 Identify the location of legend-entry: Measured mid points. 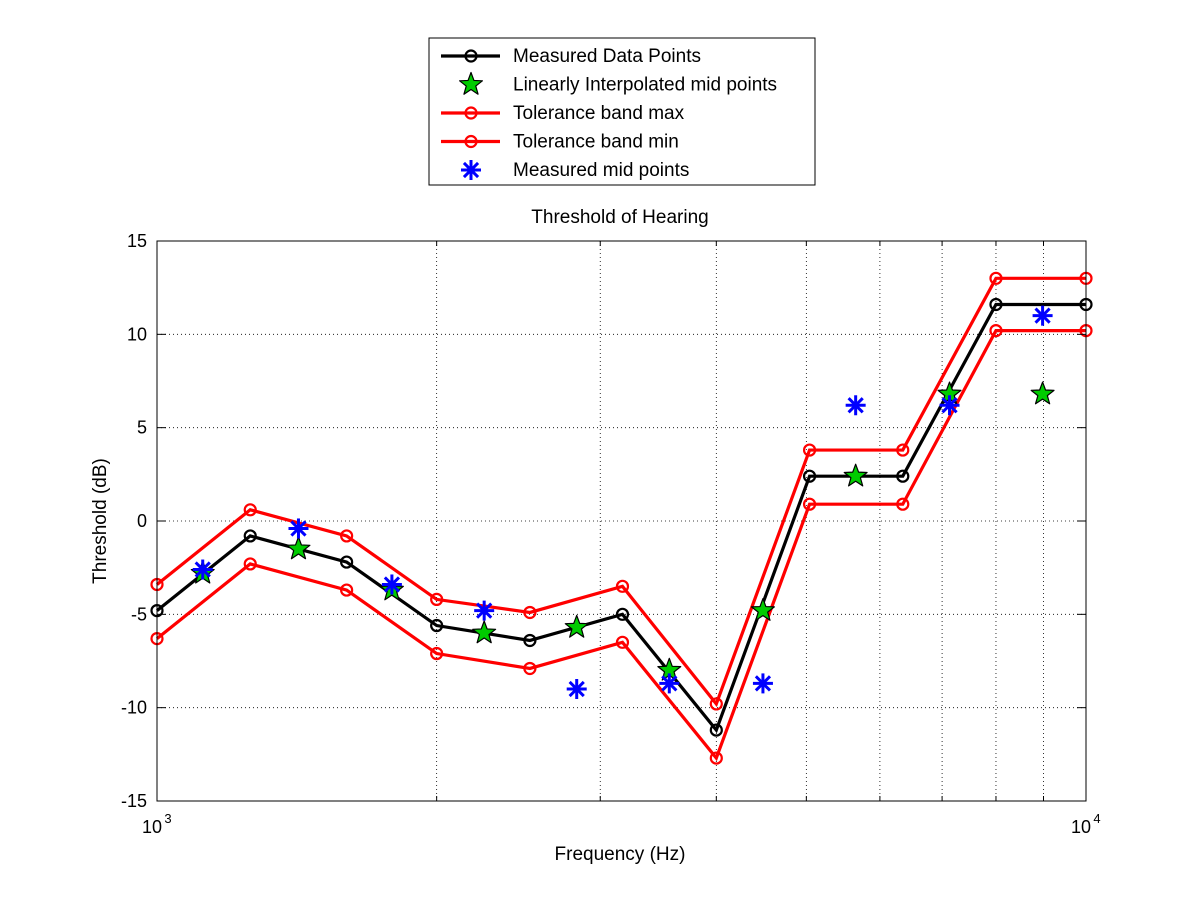
(575, 170).